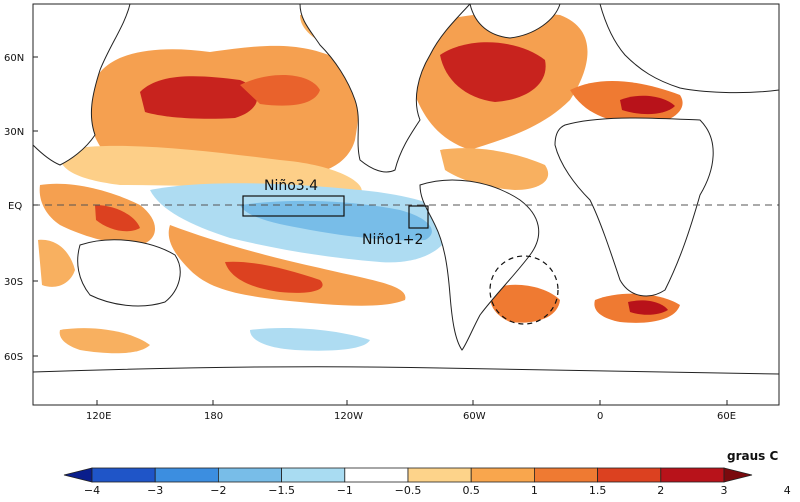  I want to click on europe-landmass, so click(689, 48).